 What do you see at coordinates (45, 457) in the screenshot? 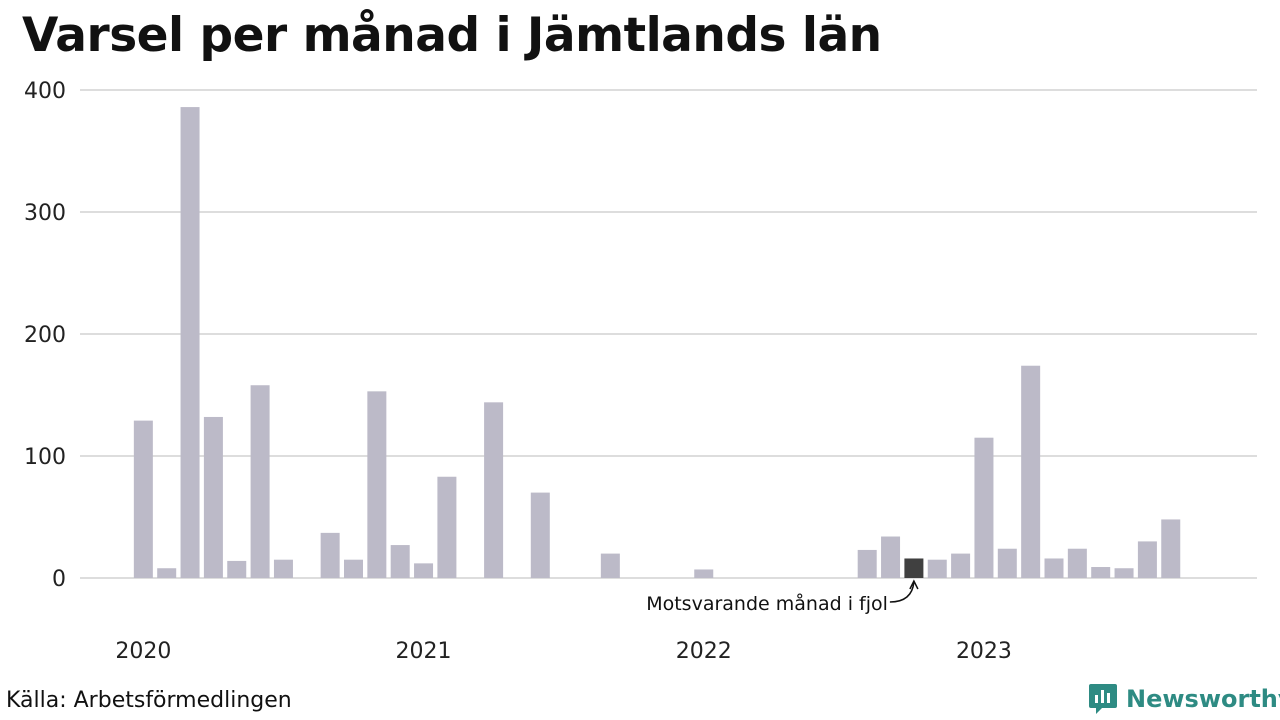
I see `y-tick-label: 100` at bounding box center [45, 457].